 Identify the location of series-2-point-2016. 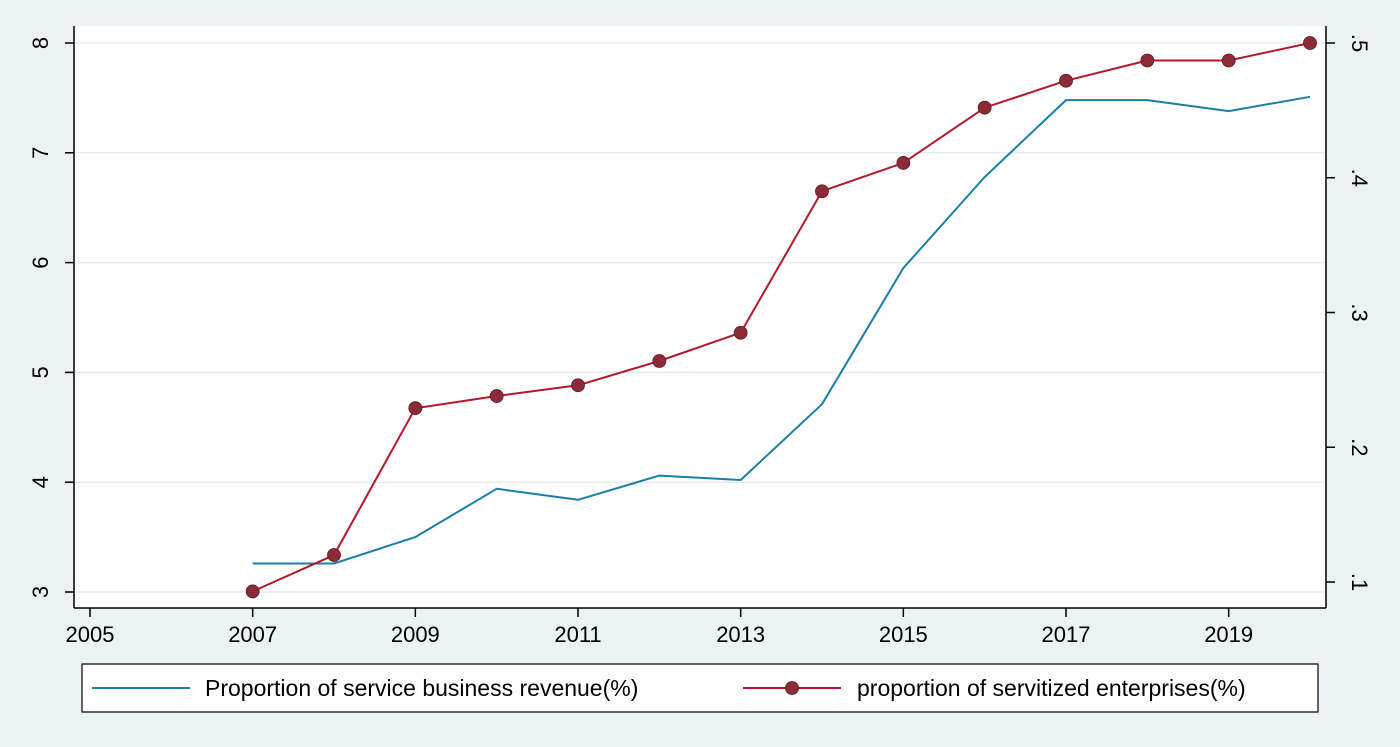
(984, 107).